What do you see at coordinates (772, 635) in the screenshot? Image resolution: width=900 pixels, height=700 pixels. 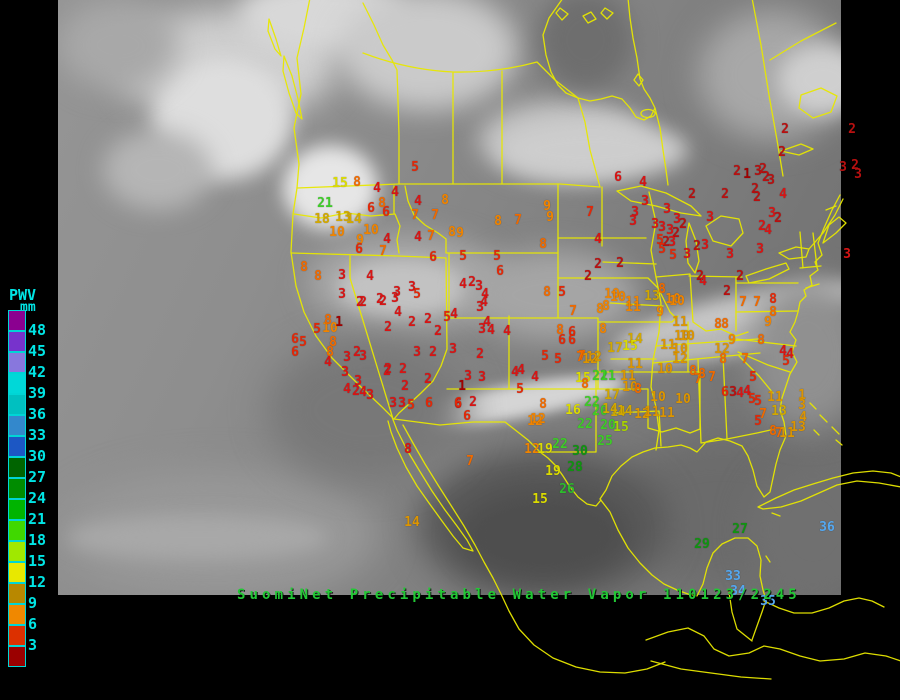 I see `central-america` at bounding box center [772, 635].